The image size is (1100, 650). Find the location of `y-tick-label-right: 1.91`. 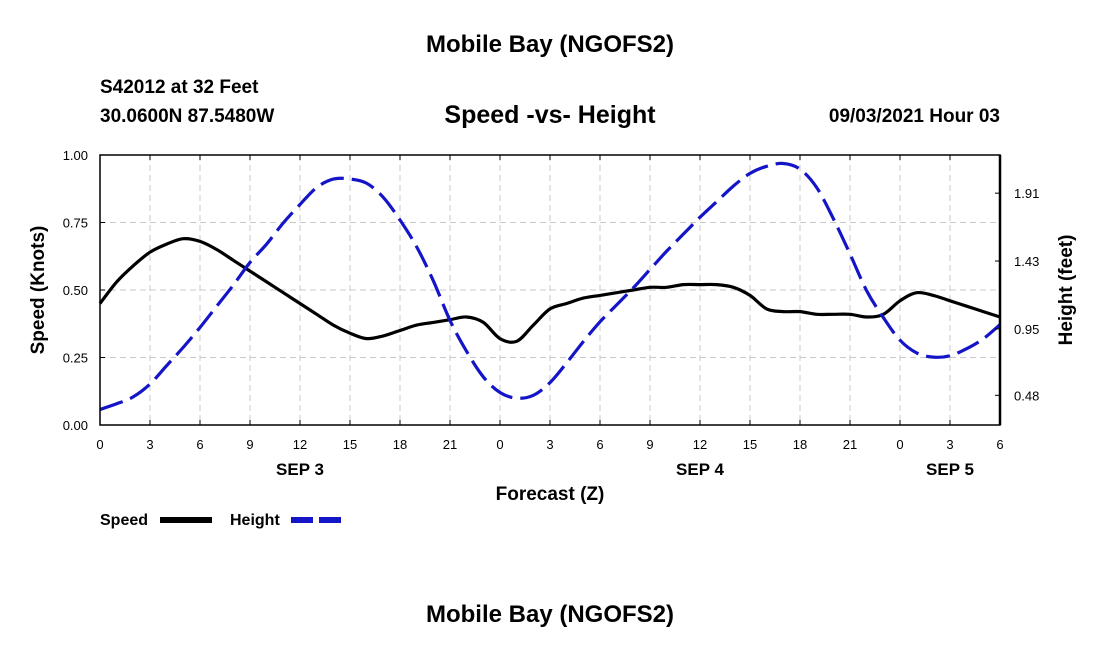

y-tick-label-right: 1.91 is located at coordinates (1026, 193).